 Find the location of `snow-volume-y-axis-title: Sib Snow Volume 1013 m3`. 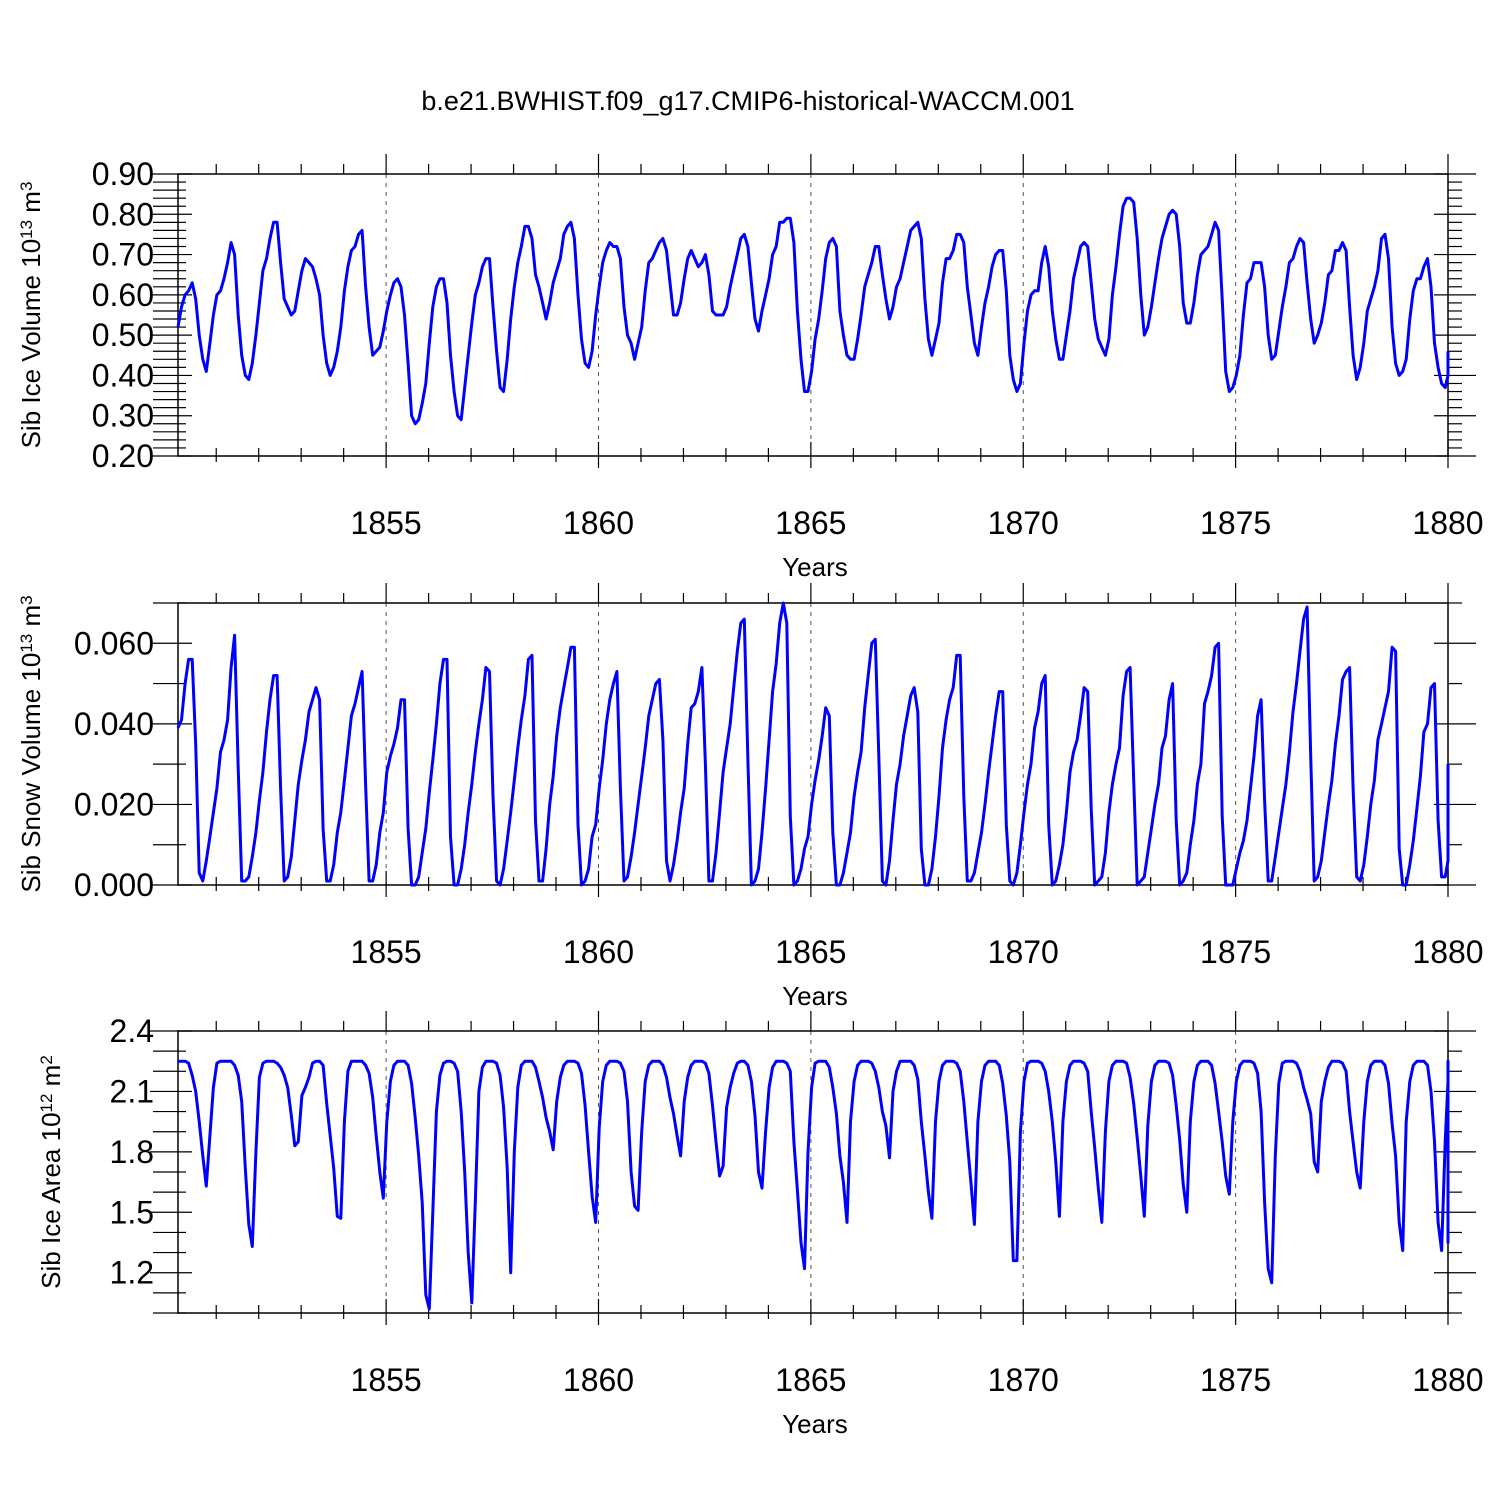

snow-volume-y-axis-title: Sib Snow Volume 1013 m3 is located at coordinates (31, 743).